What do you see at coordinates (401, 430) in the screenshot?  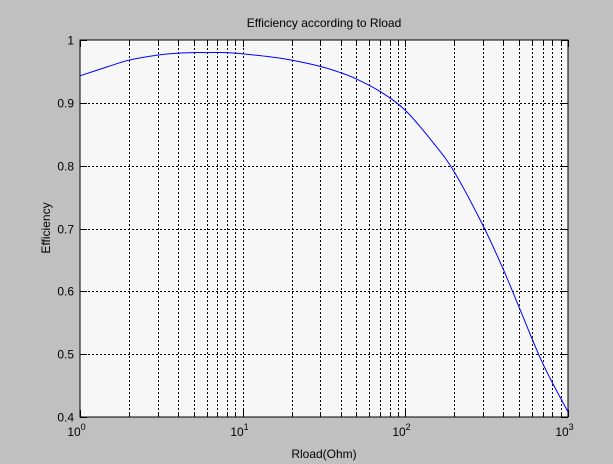 I see `x-tick-label: 10²` at bounding box center [401, 430].